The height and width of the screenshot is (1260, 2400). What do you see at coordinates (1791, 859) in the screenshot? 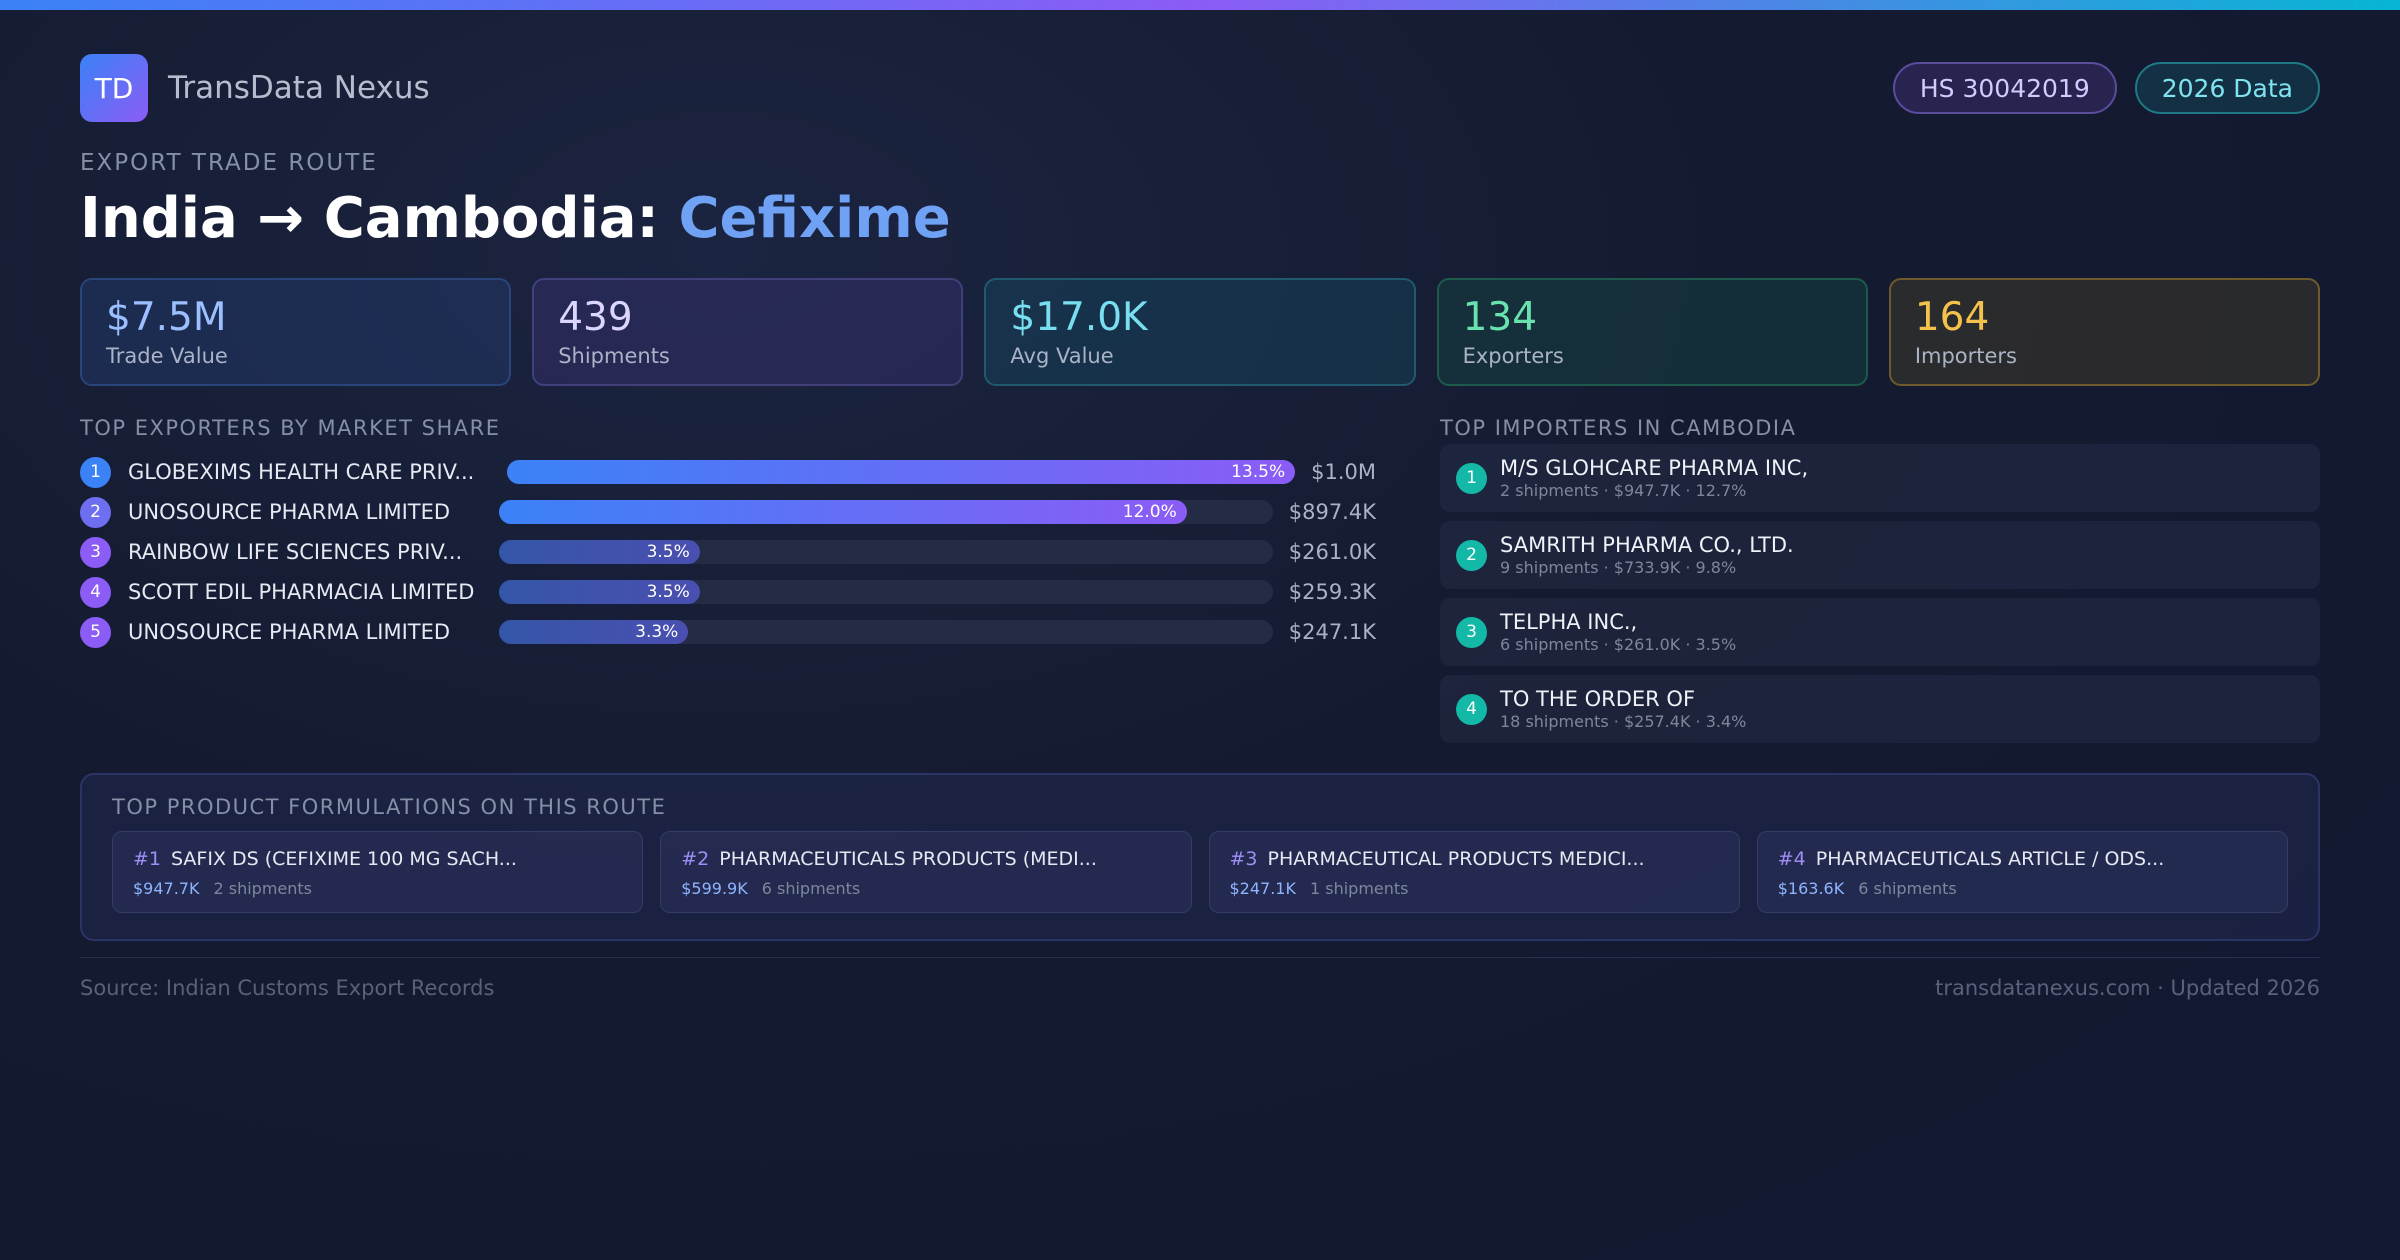
I see `formulation-rank: #4` at bounding box center [1791, 859].